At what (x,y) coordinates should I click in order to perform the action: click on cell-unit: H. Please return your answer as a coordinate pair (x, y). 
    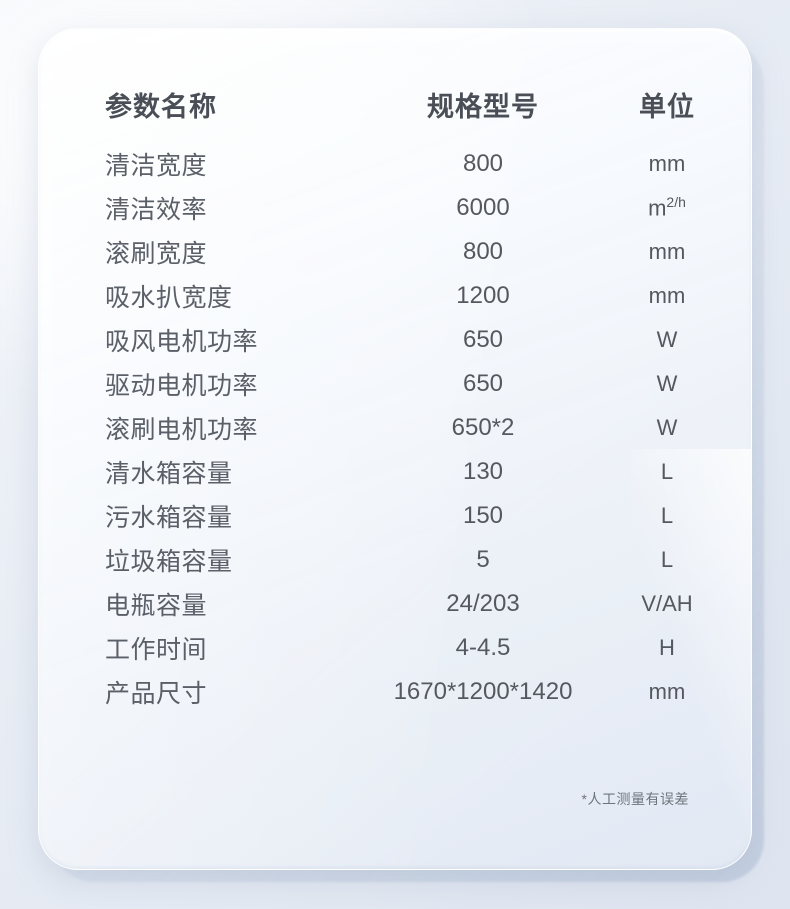
    Looking at the image, I should click on (667, 648).